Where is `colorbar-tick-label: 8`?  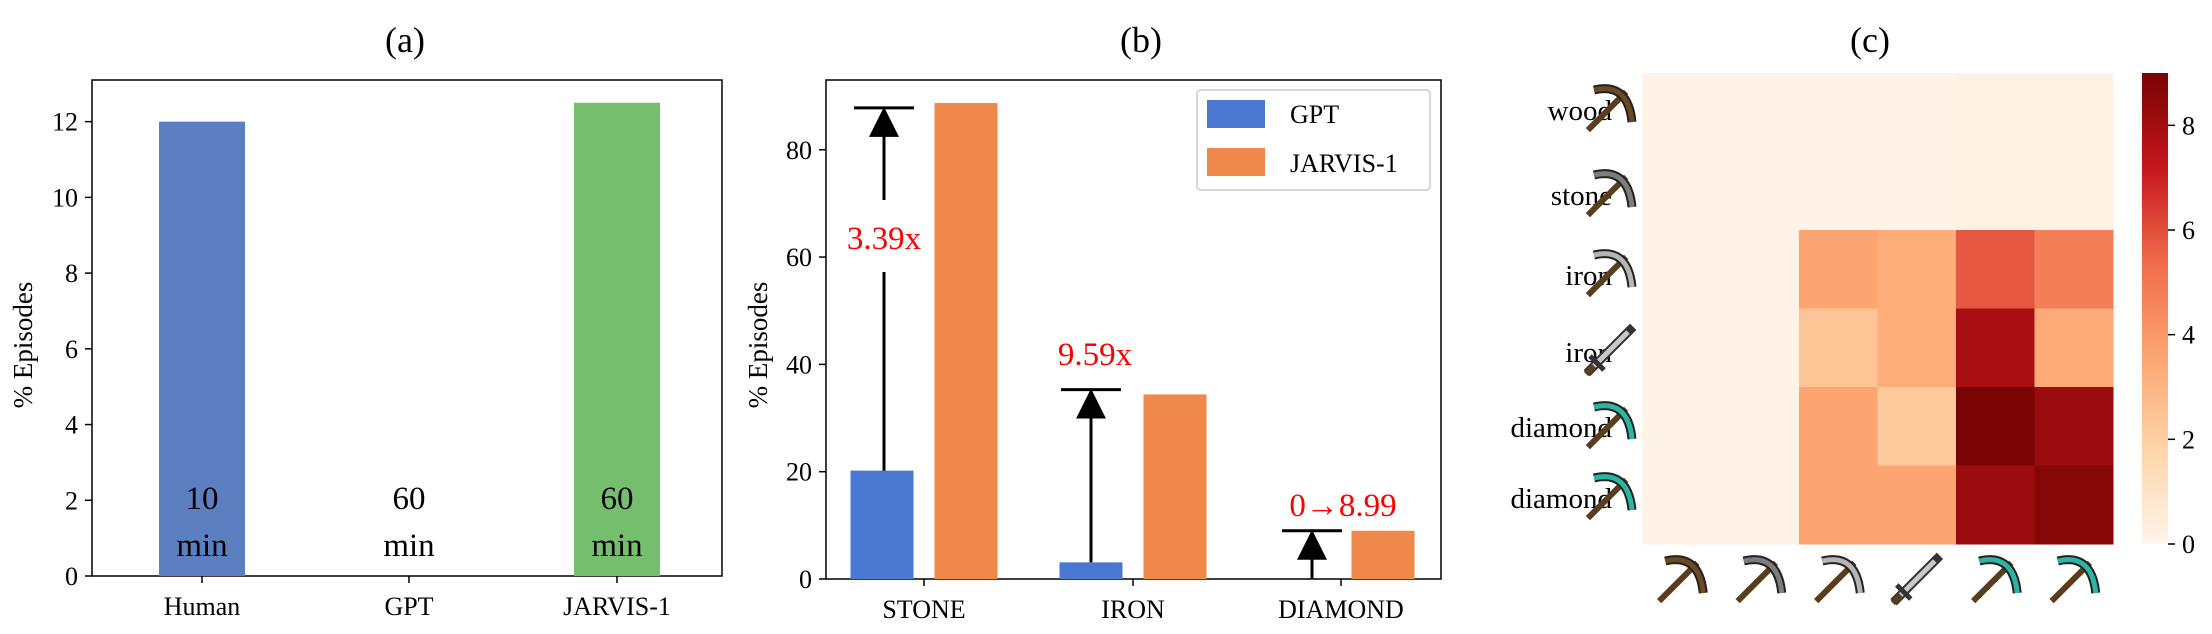 colorbar-tick-label: 8 is located at coordinates (2188, 125).